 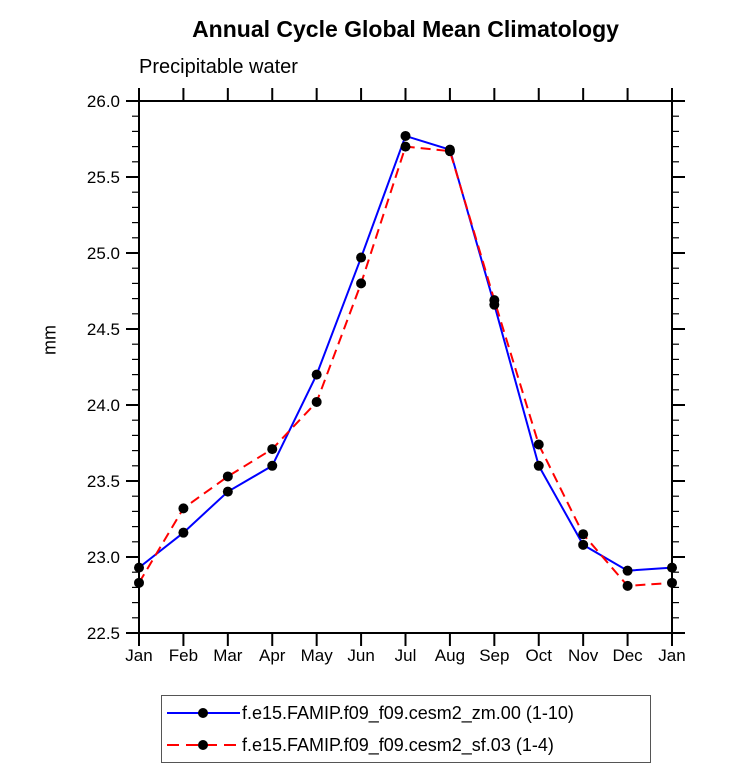 I want to click on legend-key-sf03, so click(x=203, y=745).